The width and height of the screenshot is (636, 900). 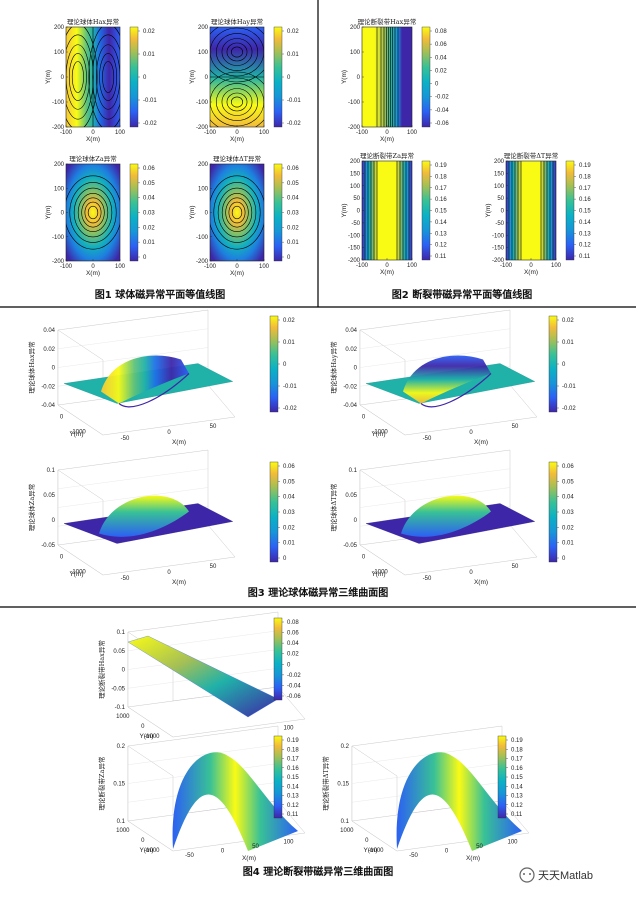 What do you see at coordinates (66, 267) in the screenshot?
I see `f1c-xtick-label: -100` at bounding box center [66, 267].